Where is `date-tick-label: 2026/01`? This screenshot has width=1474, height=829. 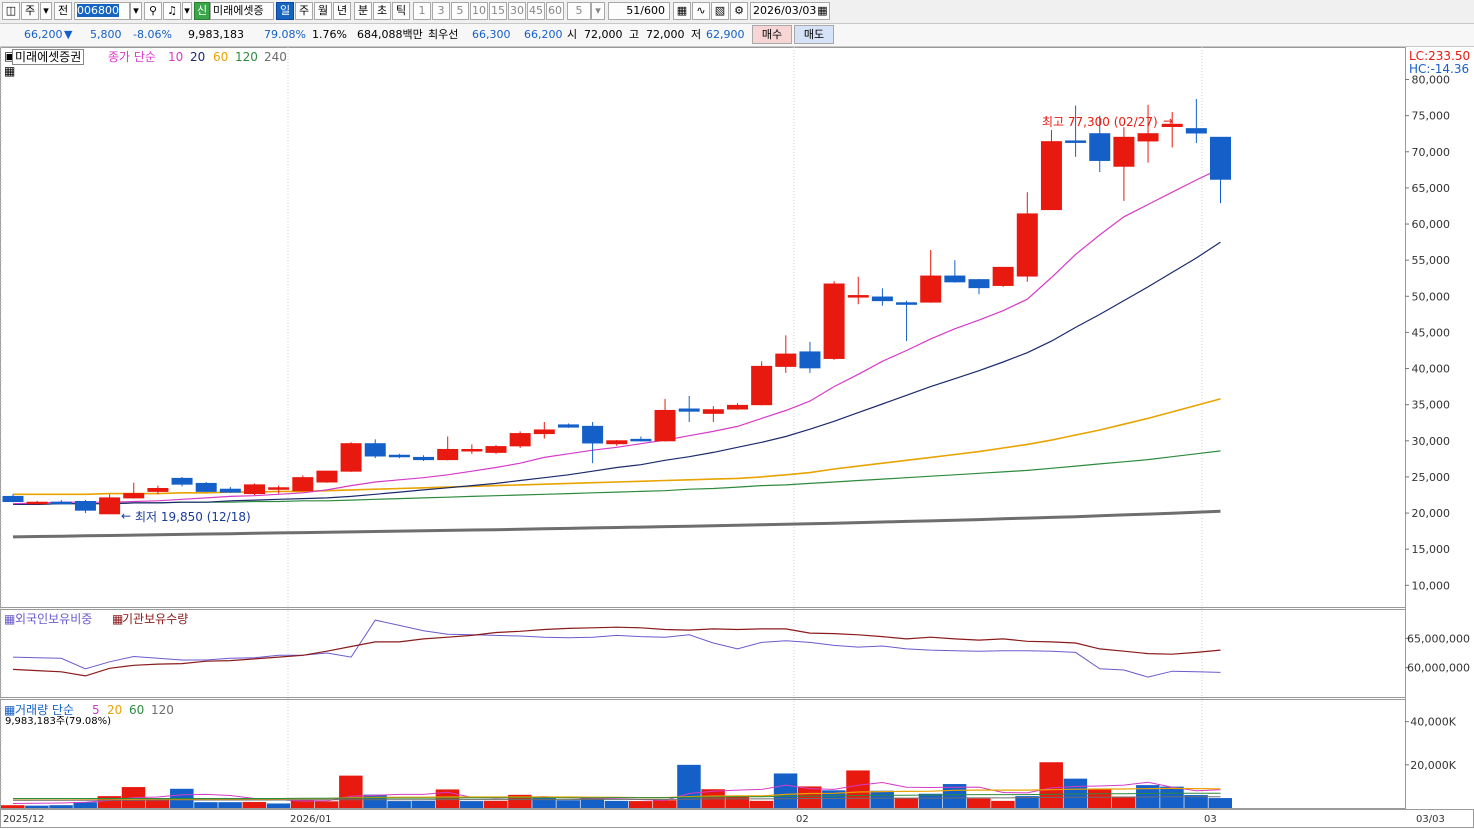
date-tick-label: 2026/01 is located at coordinates (311, 819).